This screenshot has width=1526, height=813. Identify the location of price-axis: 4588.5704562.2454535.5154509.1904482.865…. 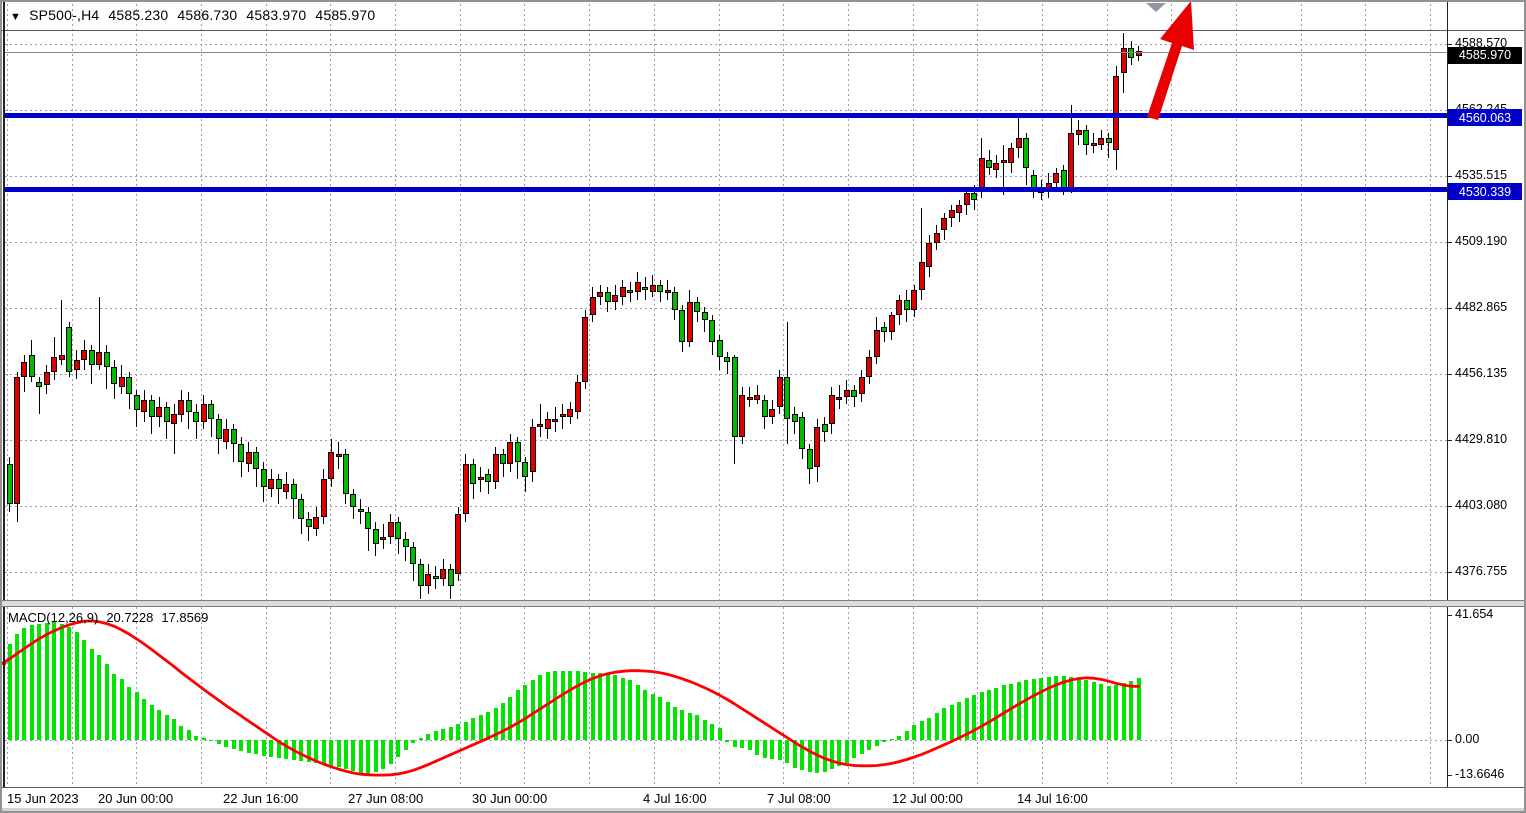
(1486, 394).